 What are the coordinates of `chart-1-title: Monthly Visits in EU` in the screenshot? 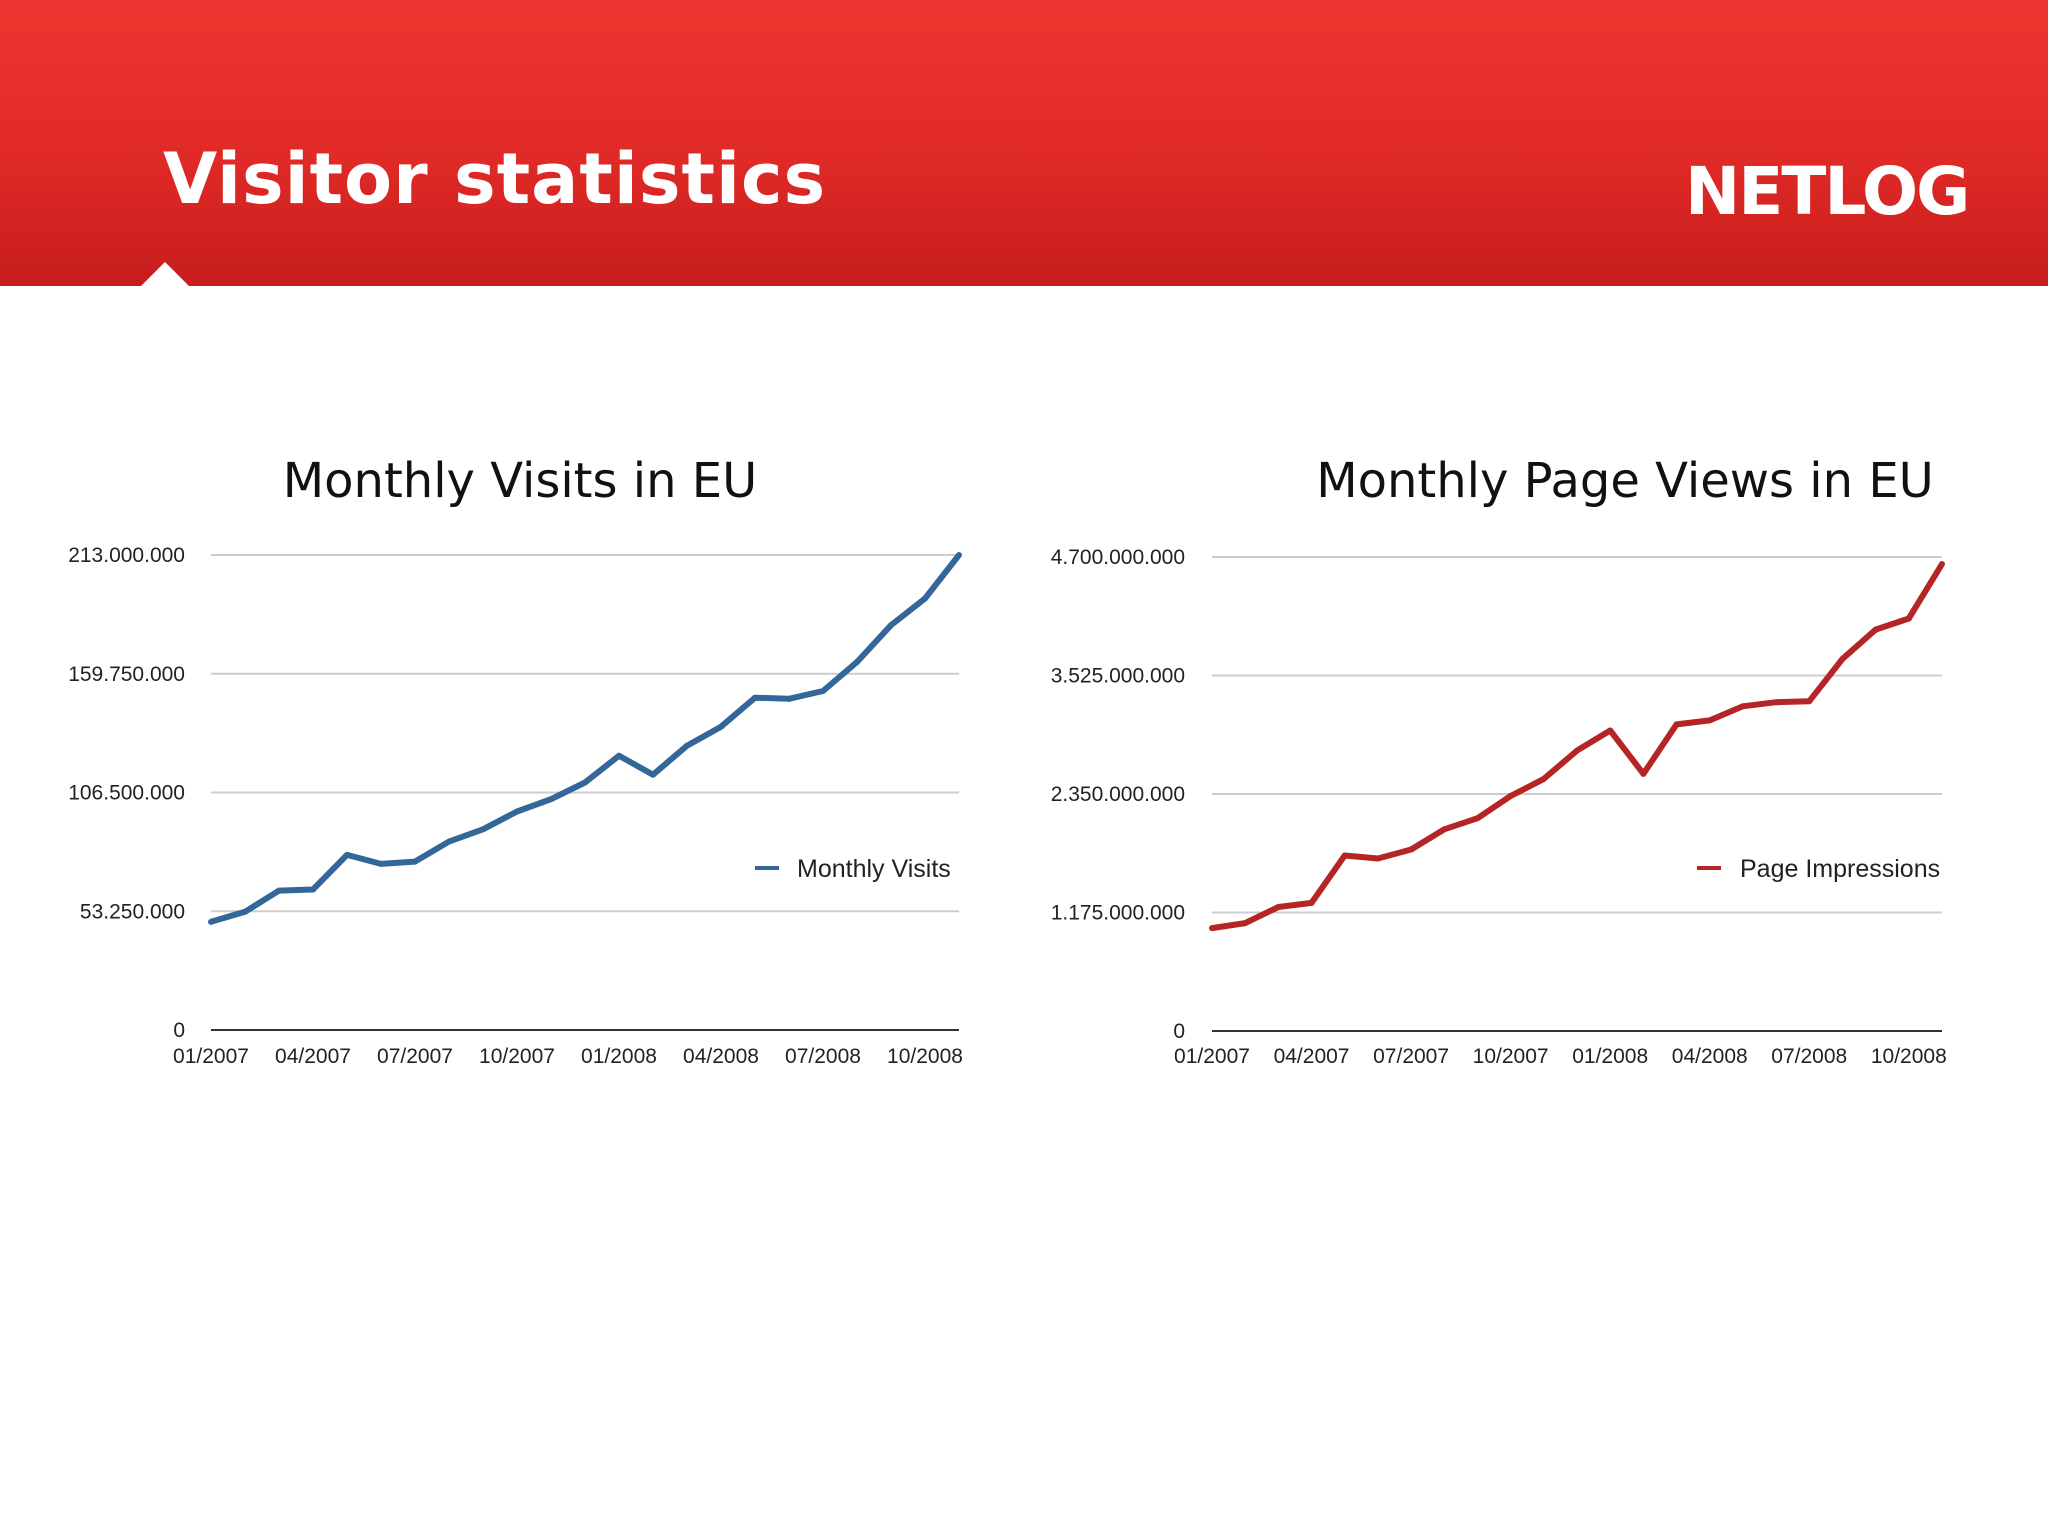 It's located at (520, 481).